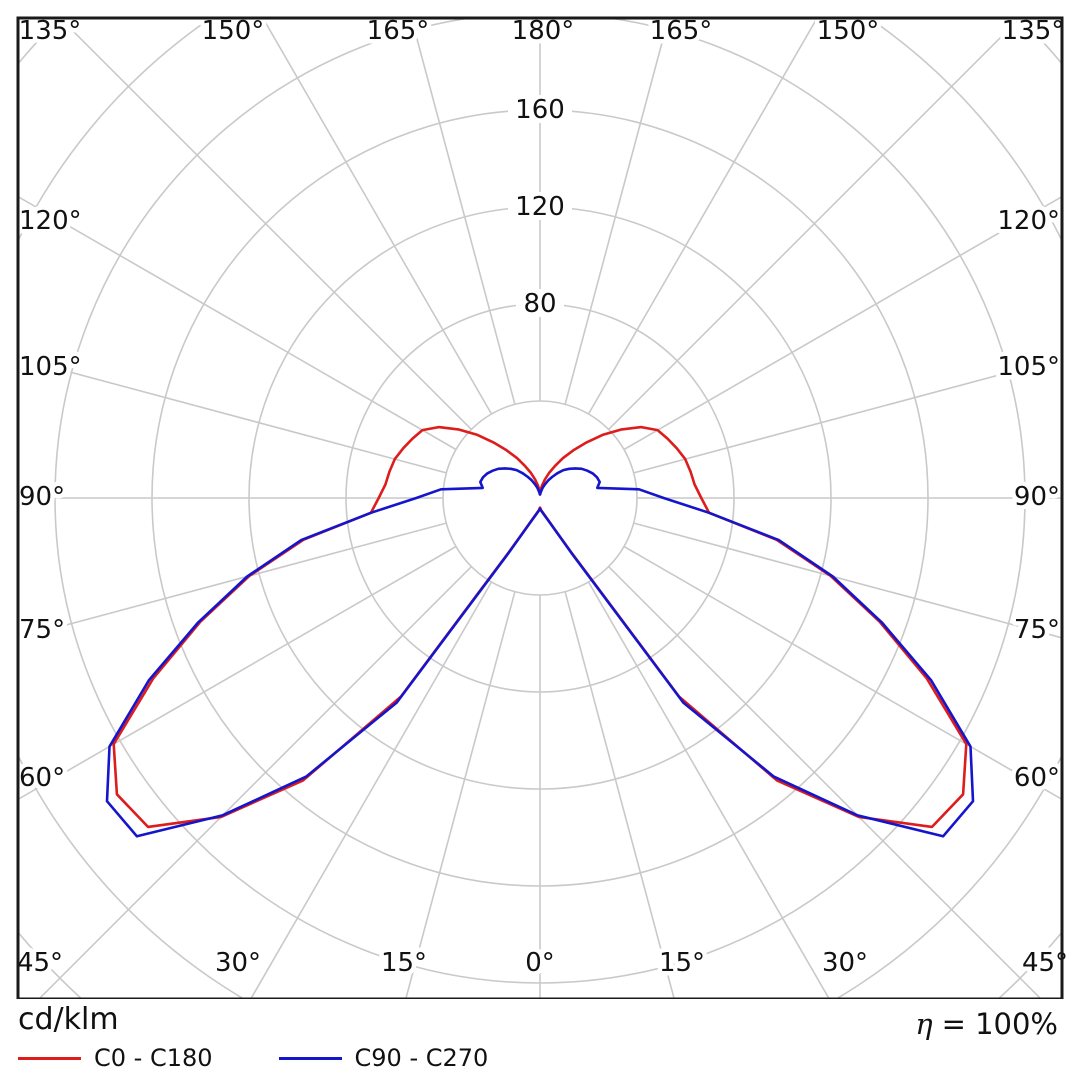 This screenshot has width=1080, height=1080. Describe the element at coordinates (310, 1058) in the screenshot. I see `legend-swatch-c90-c270` at that location.